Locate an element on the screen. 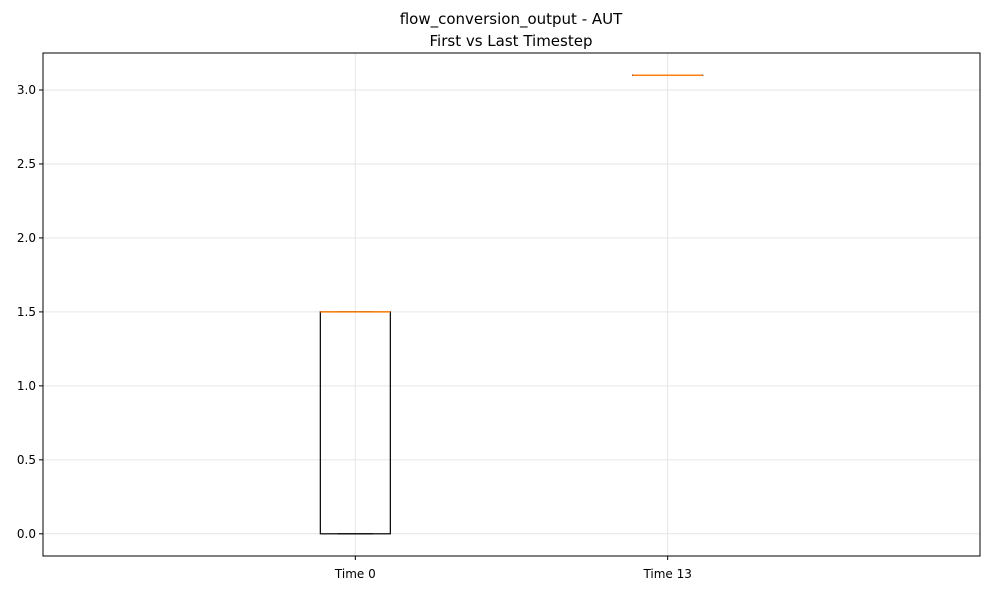 This screenshot has height=590, width=989. y-tick-label: 1.5 is located at coordinates (26, 312).